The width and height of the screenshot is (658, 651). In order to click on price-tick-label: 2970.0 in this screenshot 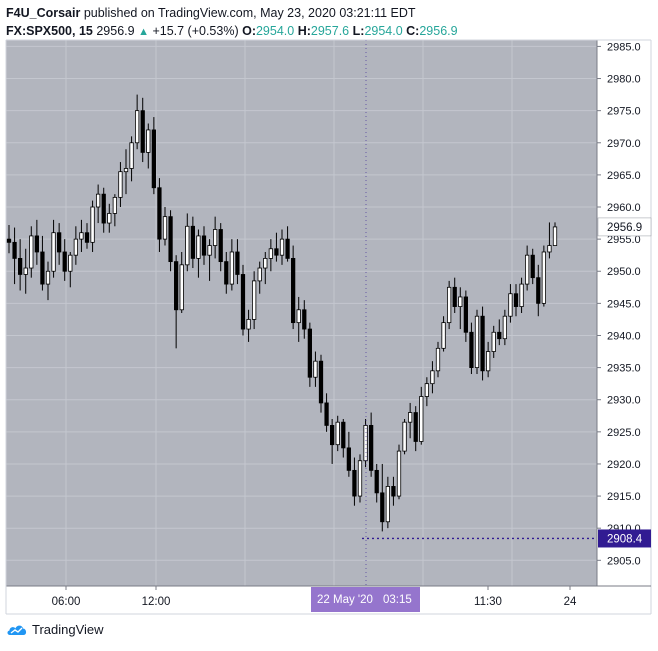, I will do `click(624, 144)`.